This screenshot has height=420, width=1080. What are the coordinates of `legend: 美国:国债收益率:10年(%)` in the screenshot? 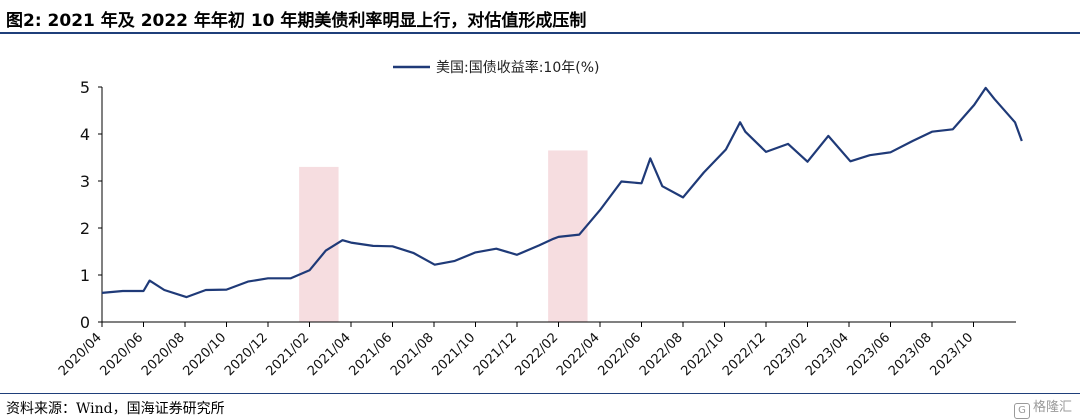 It's located at (496, 67).